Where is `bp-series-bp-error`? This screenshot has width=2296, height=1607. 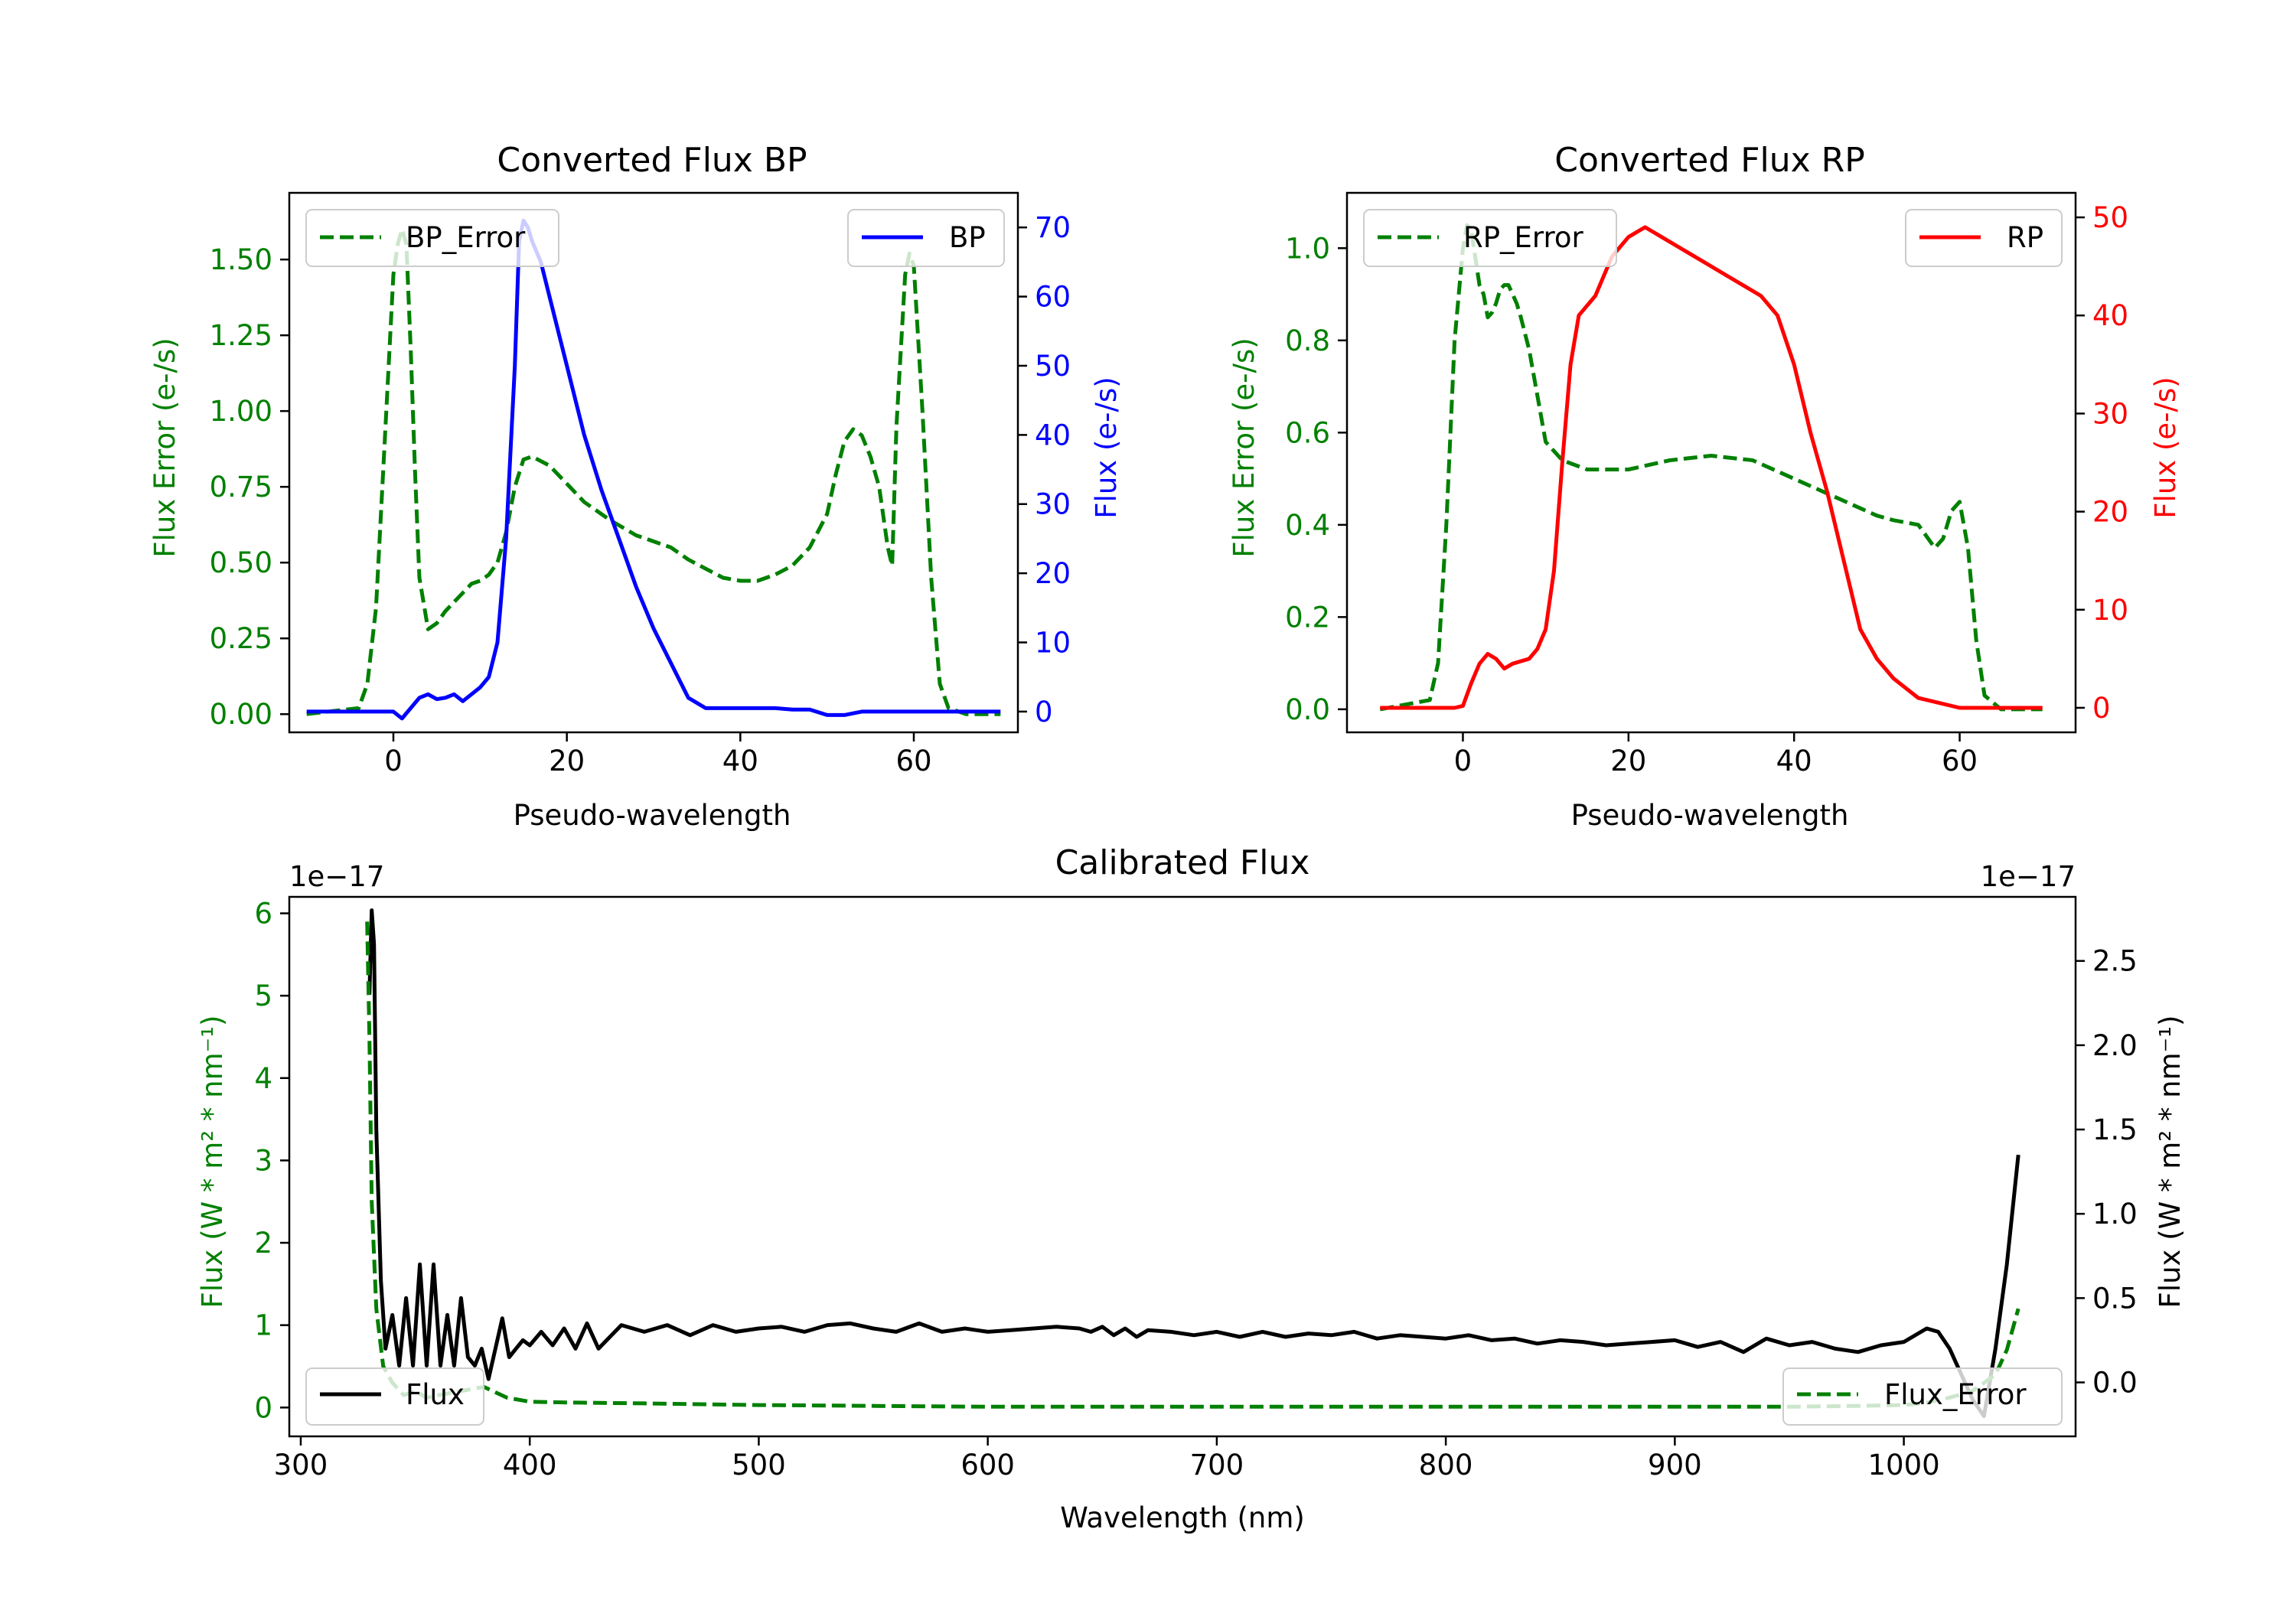
bp-series-bp-error is located at coordinates (653, 472).